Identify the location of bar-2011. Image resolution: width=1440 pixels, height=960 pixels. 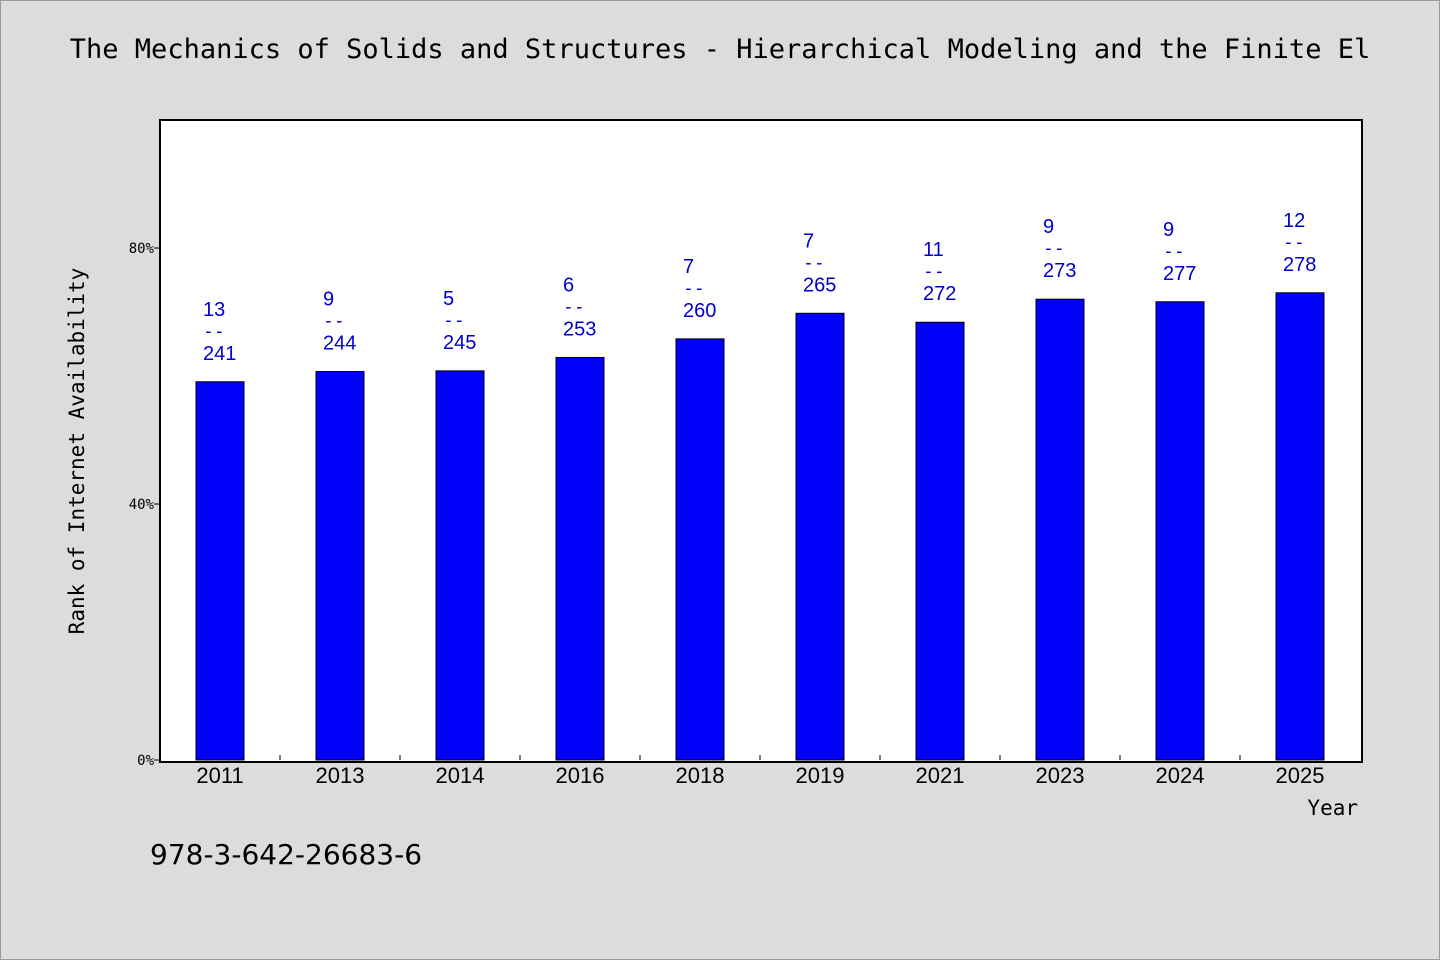
(220, 571).